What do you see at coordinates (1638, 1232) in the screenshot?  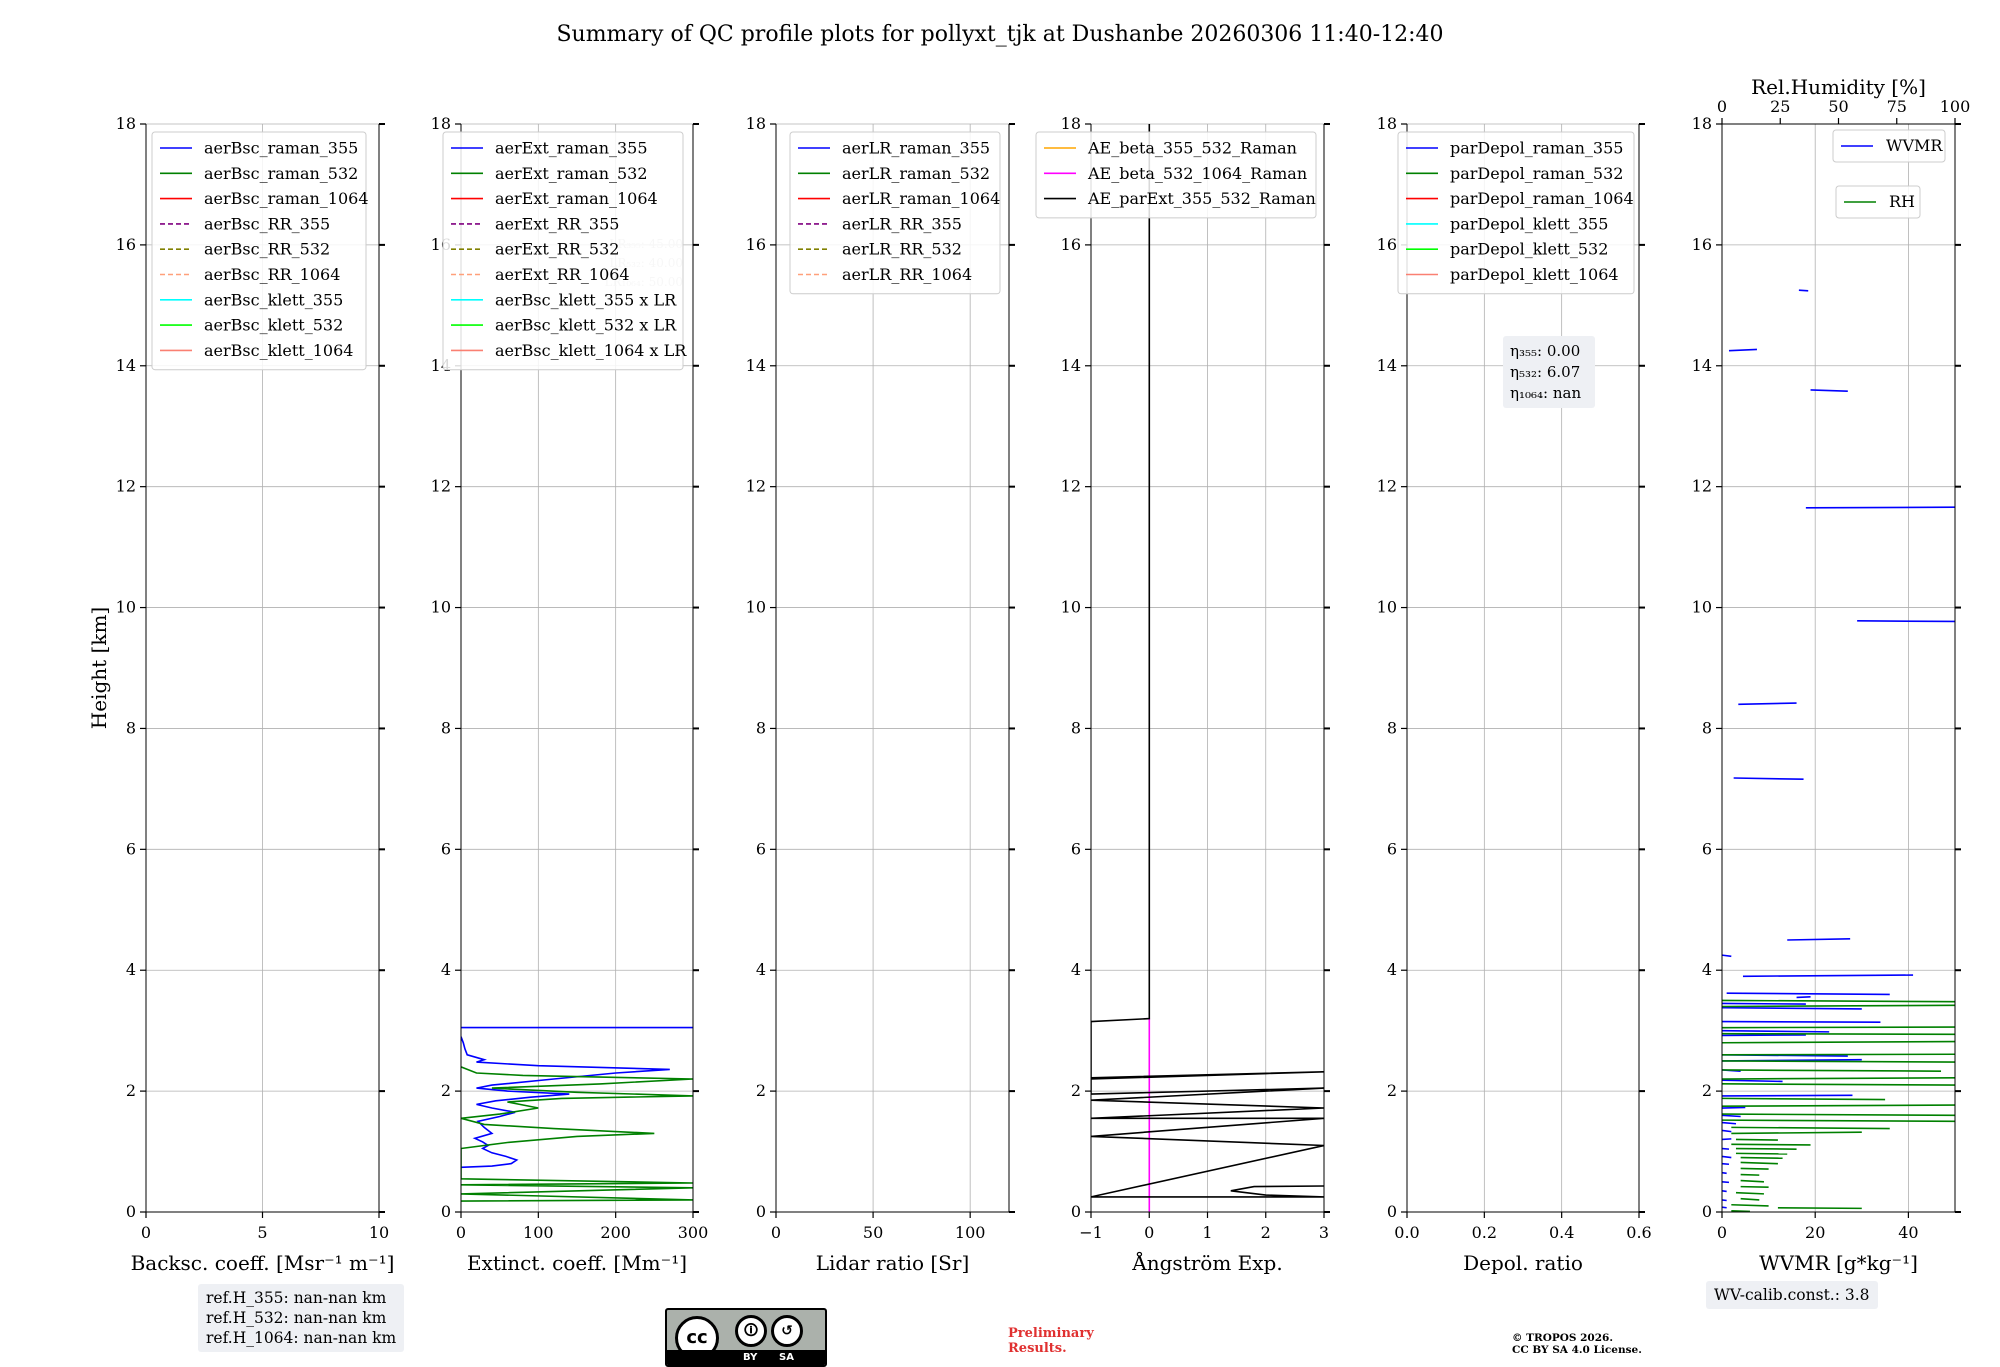 I see `x-tick-label: 0.6` at bounding box center [1638, 1232].